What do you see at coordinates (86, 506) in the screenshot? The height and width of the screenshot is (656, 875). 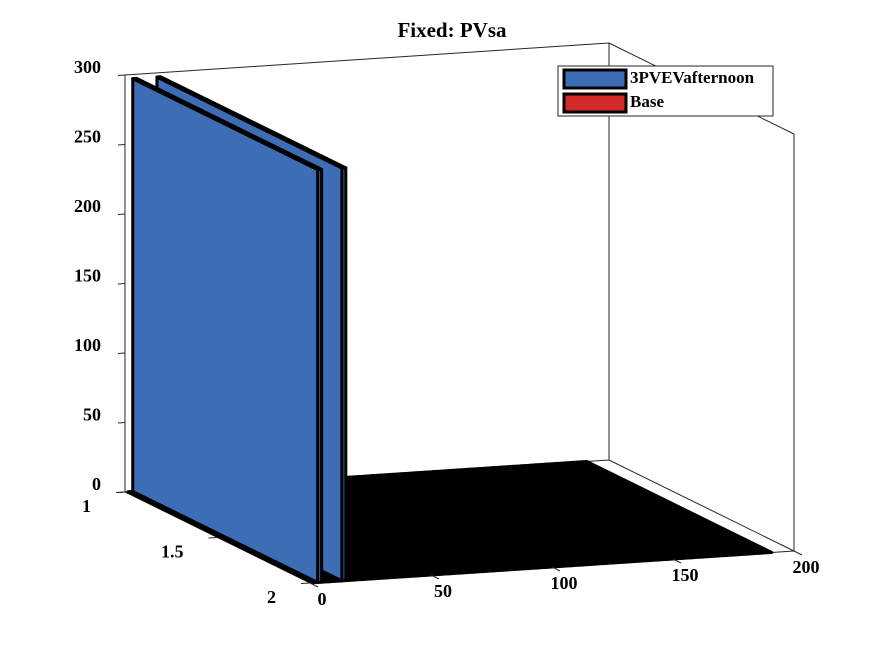 I see `y-tick-label: 1` at bounding box center [86, 506].